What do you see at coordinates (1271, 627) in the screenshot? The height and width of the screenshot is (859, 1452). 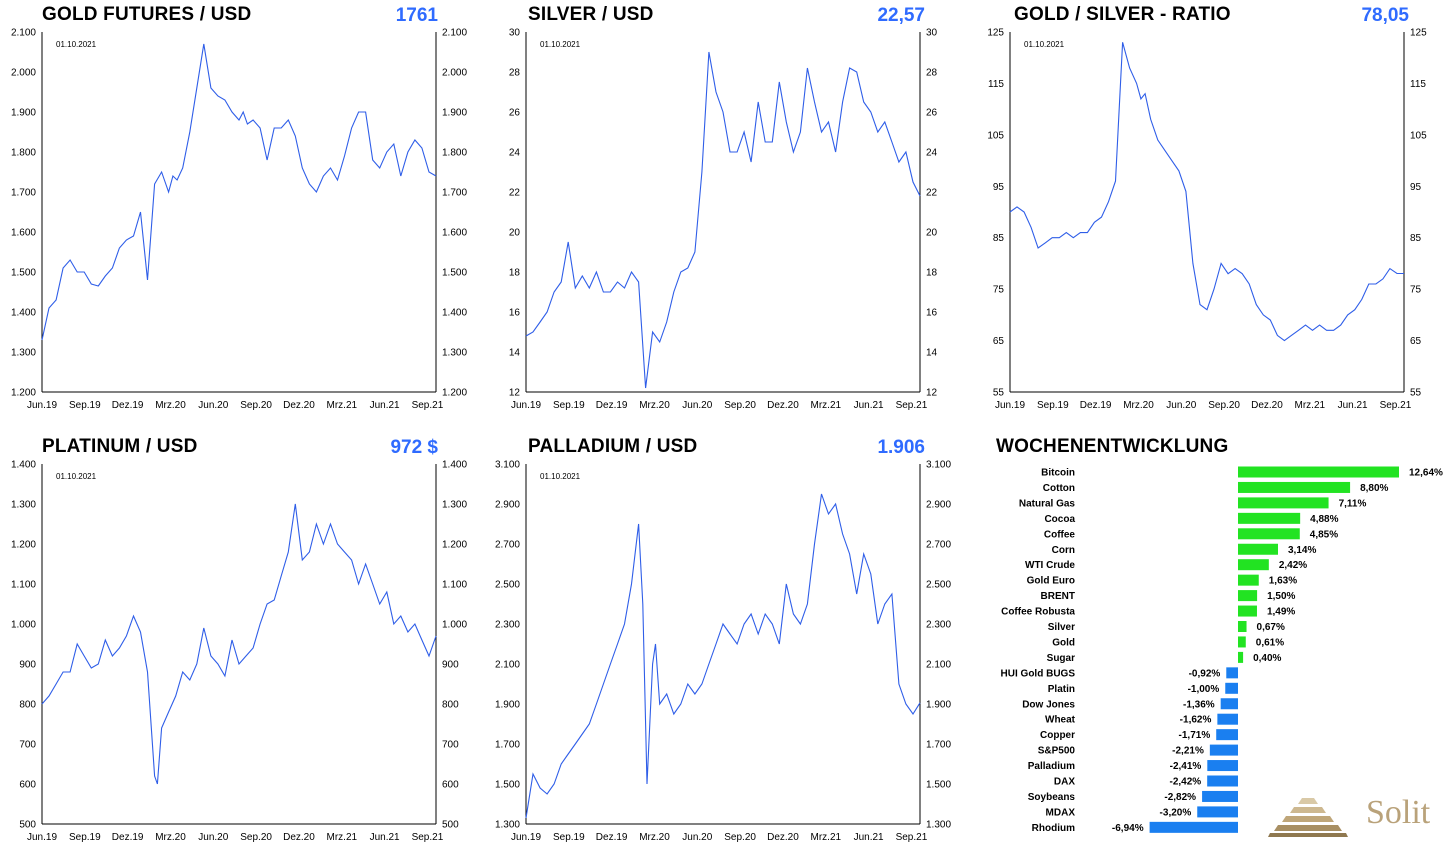 I see `value-label: 0,67%` at bounding box center [1271, 627].